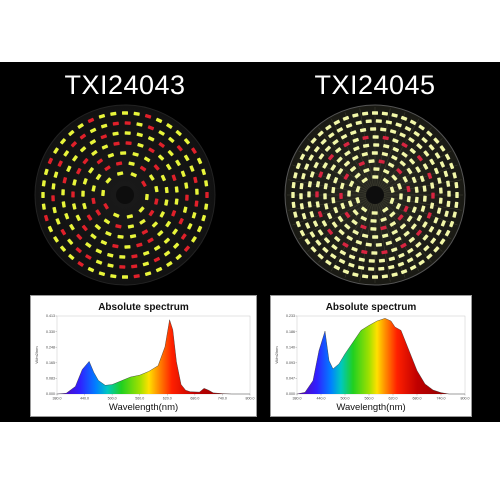 The width and height of the screenshot is (500, 500). Describe the element at coordinates (250, 399) in the screenshot. I see `x-tick-label: 800.0` at that location.